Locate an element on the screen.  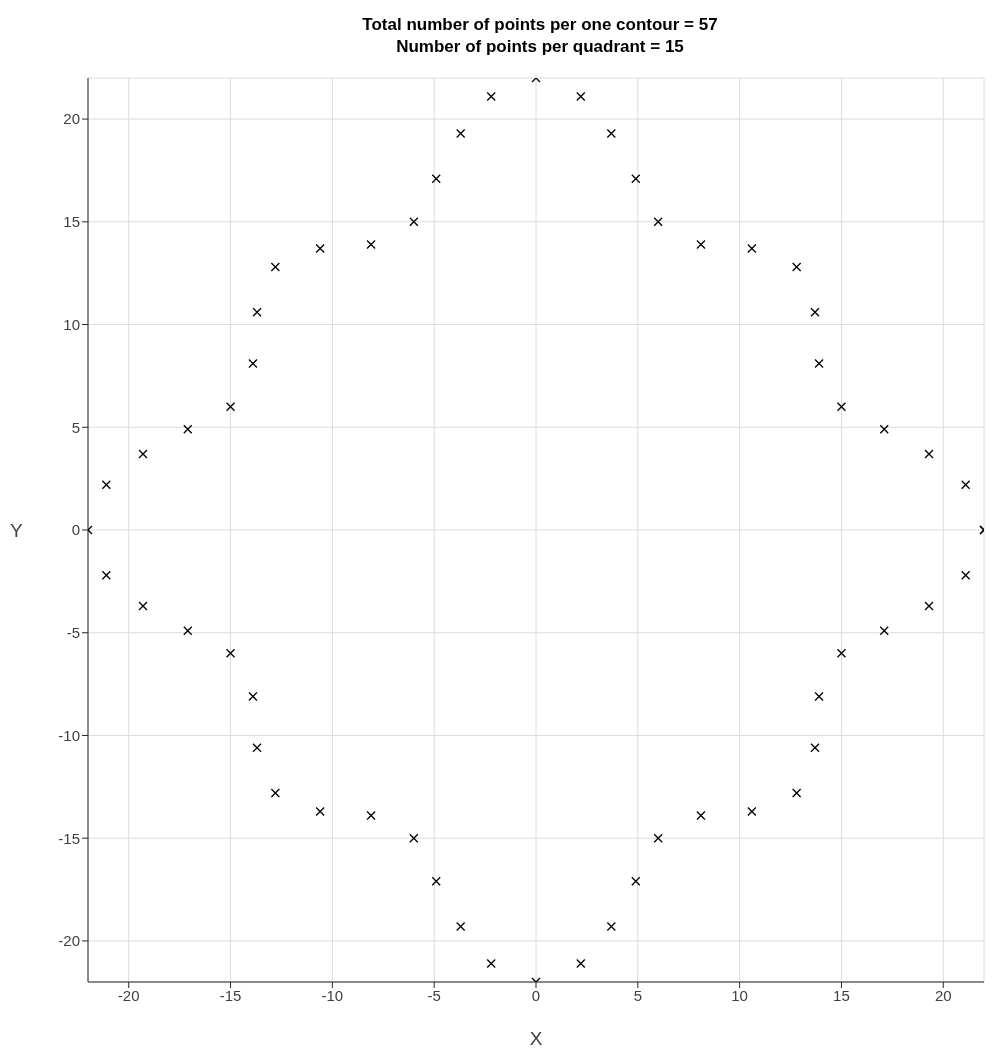
y-axis-title: Y is located at coordinates (16, 530).